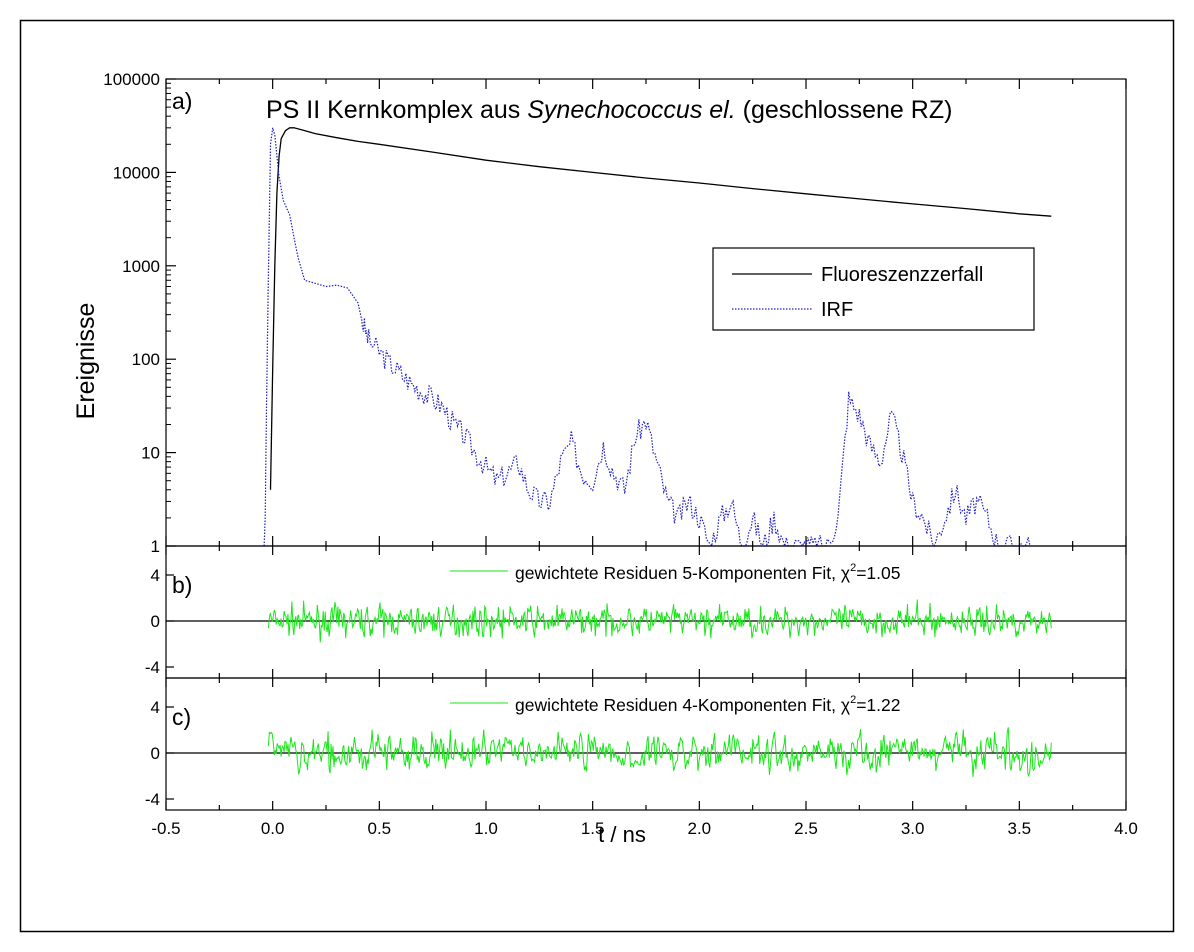 Image resolution: width=1194 pixels, height=952 pixels. What do you see at coordinates (659, 752) in the screenshot?
I see `series-residuals-4comp` at bounding box center [659, 752].